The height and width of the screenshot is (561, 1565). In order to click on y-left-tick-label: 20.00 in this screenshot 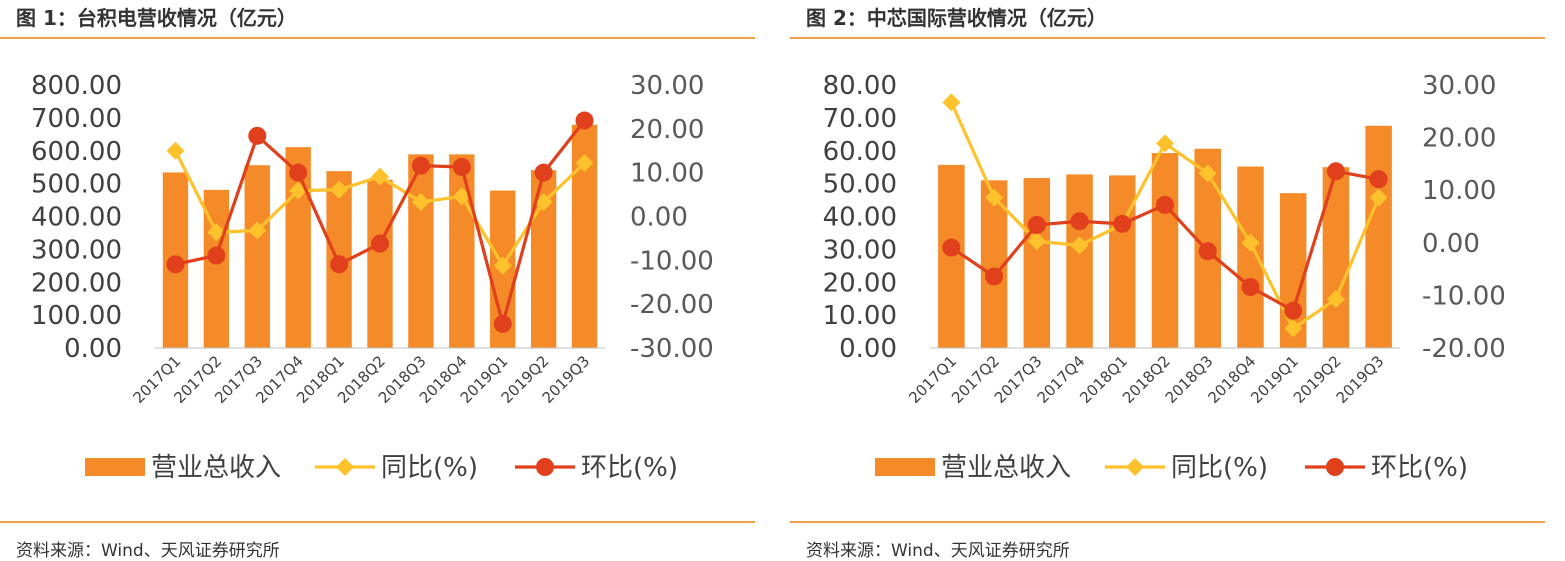, I will do `click(860, 283)`.